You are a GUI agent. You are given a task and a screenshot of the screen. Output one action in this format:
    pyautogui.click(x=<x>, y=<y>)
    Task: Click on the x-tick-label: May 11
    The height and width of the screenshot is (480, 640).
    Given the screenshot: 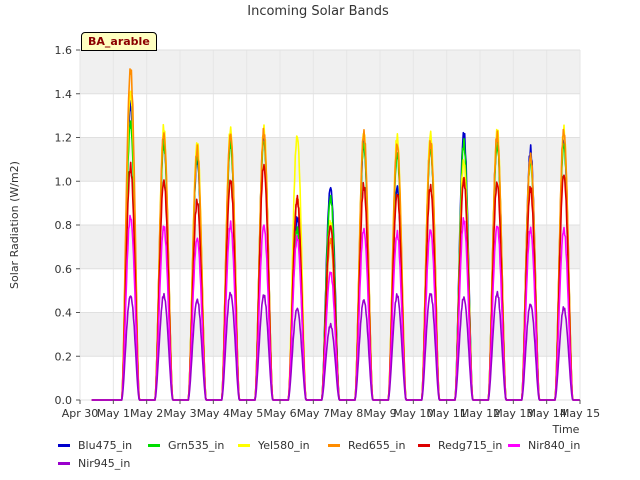 What is the action you would take?
    pyautogui.click(x=447, y=413)
    